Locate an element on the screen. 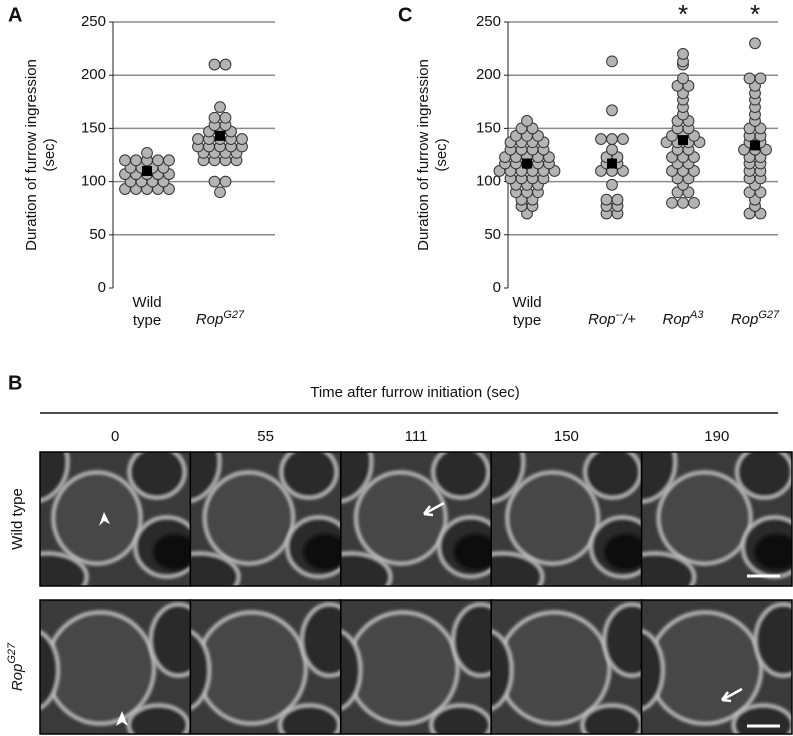 This screenshot has height=736, width=793. x-tick-label-part: A3 is located at coordinates (697, 315).